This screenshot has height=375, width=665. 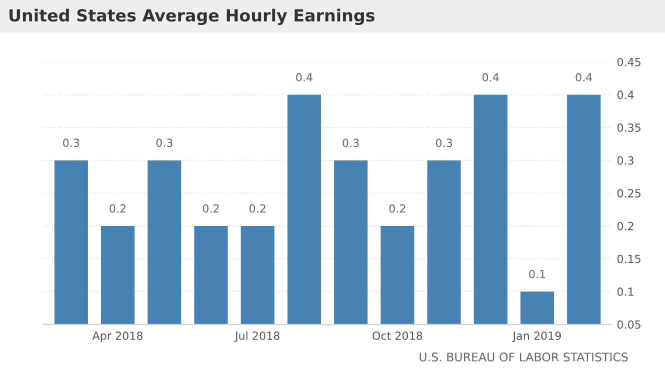 What do you see at coordinates (625, 226) in the screenshot?
I see `y-tick-label: 0.2` at bounding box center [625, 226].